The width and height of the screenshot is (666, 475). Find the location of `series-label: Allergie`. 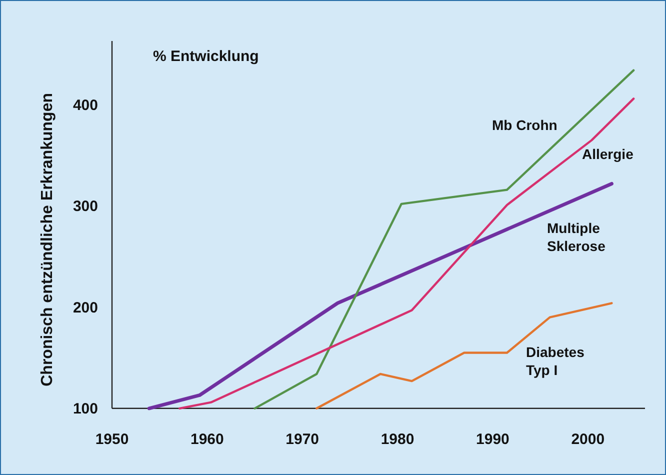

series-label: Allergie is located at coordinates (608, 154).